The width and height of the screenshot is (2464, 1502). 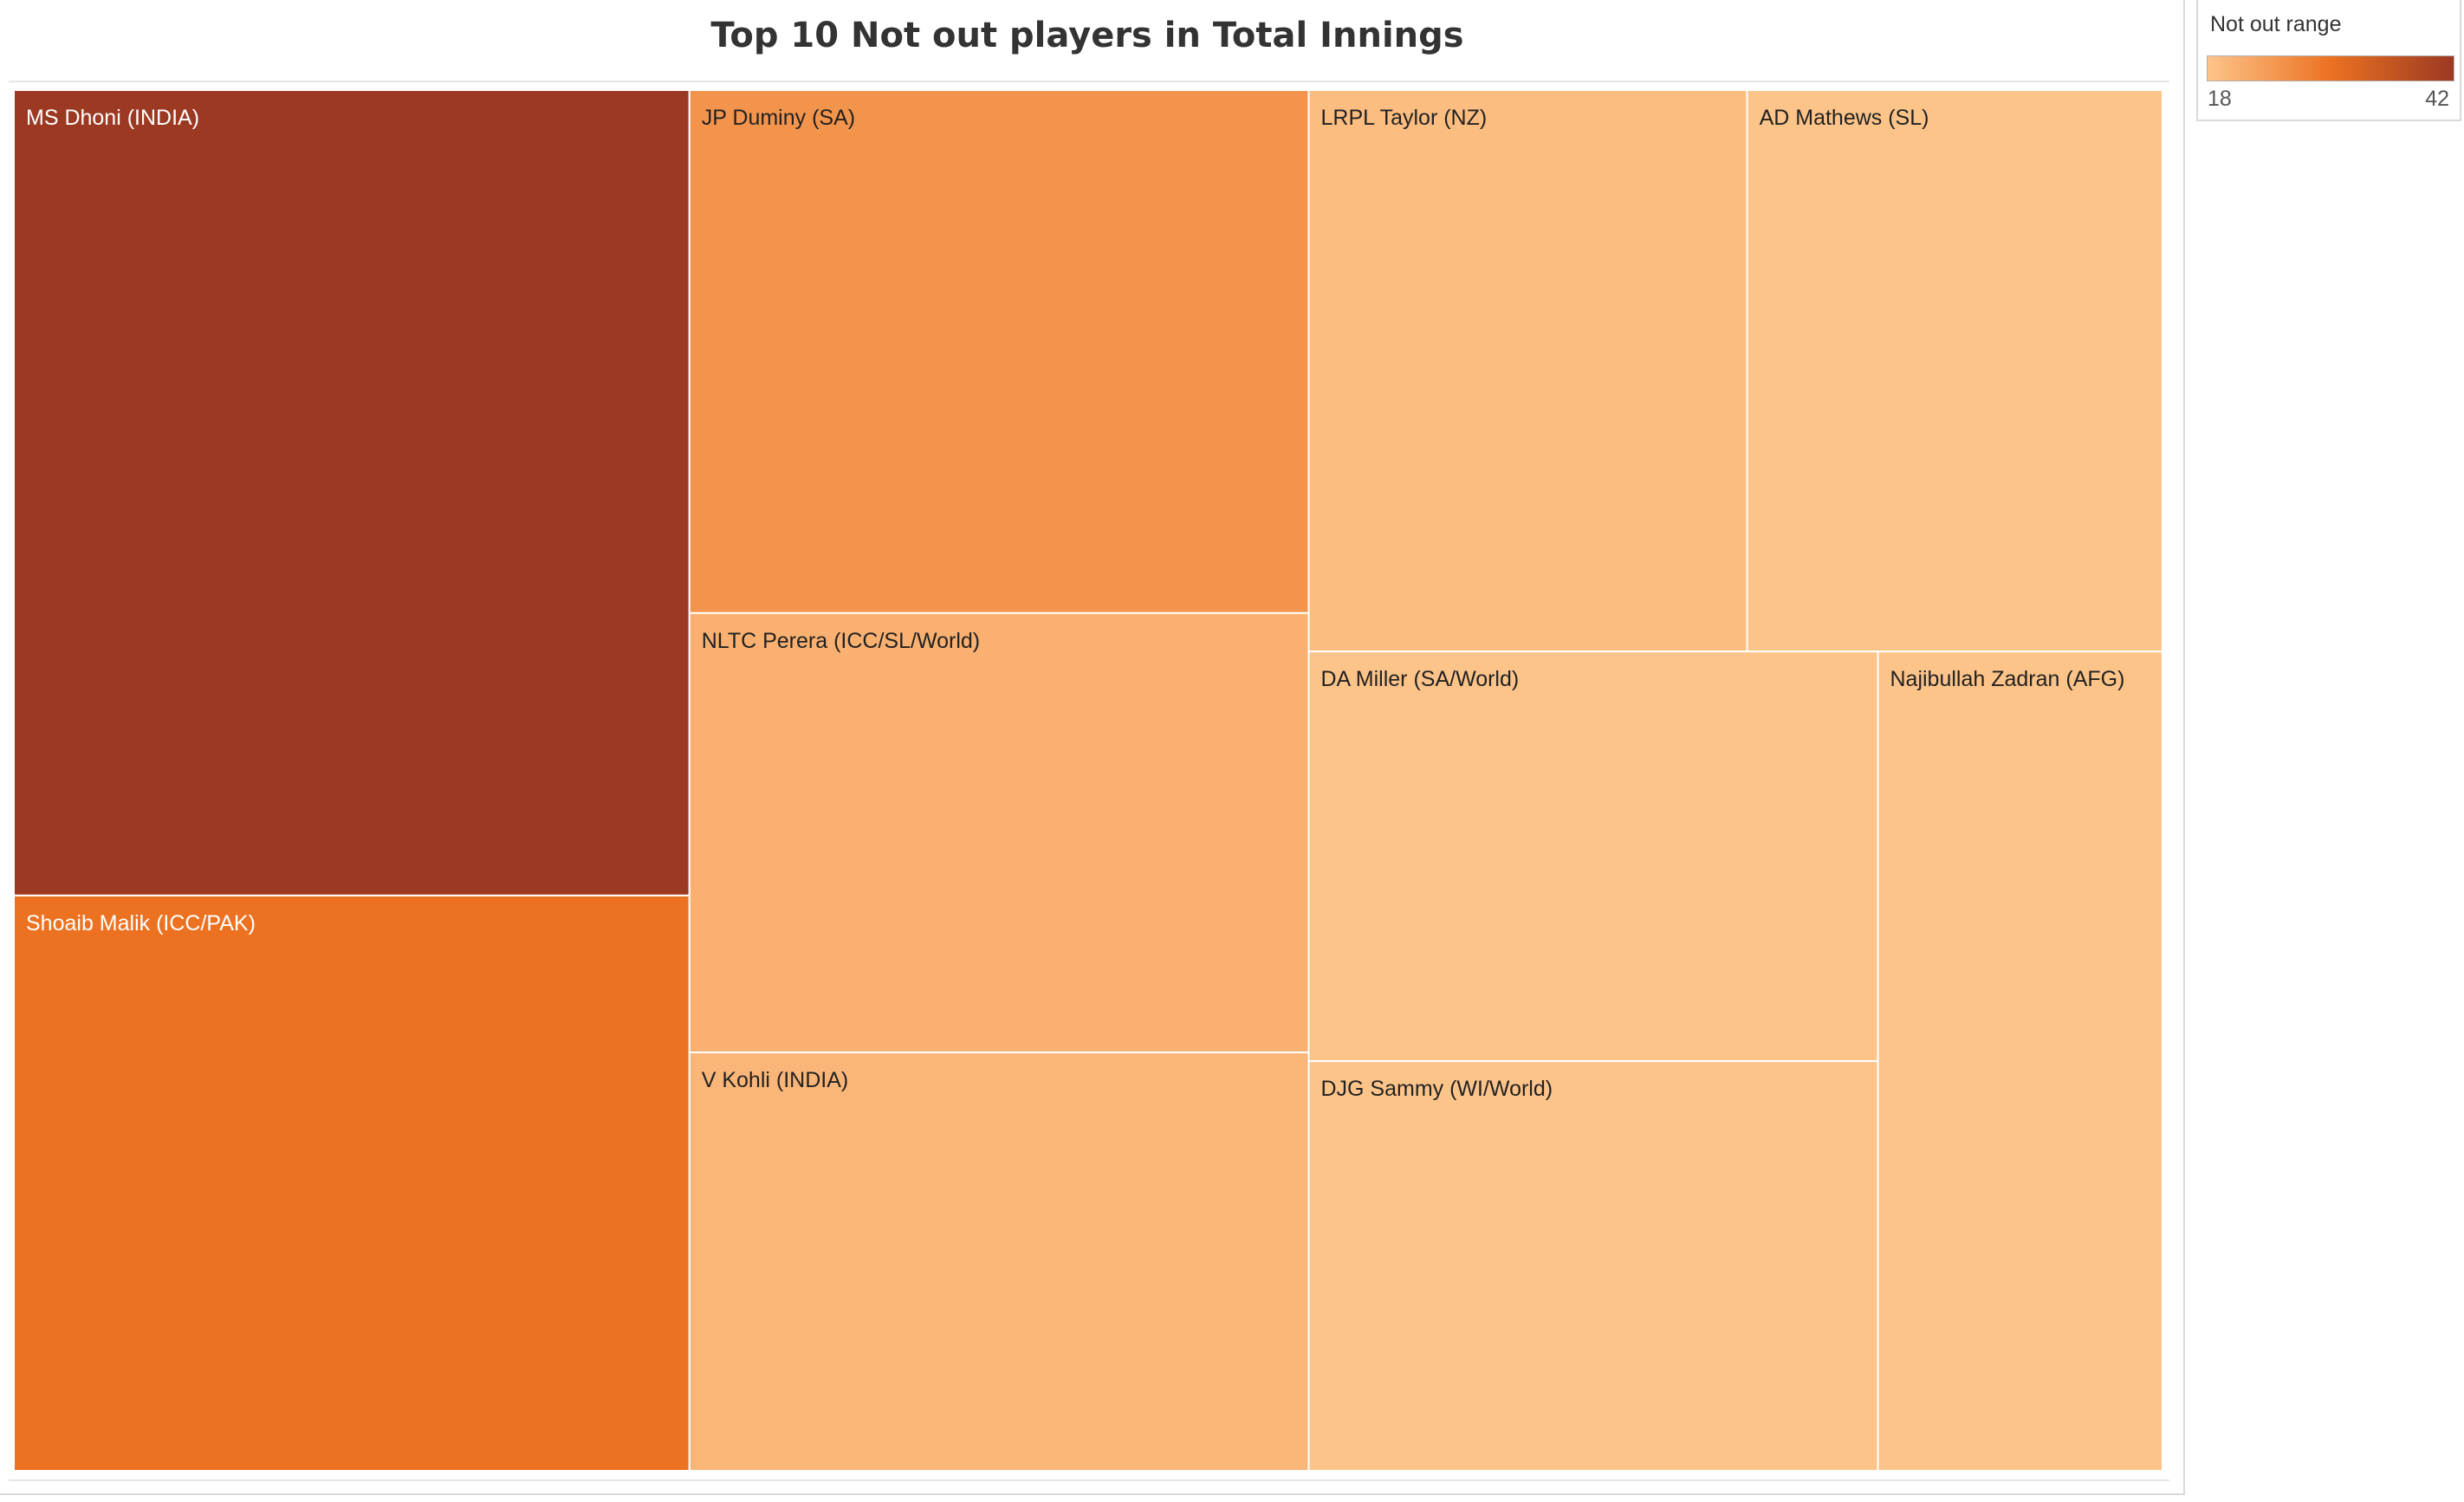 What do you see at coordinates (1404, 118) in the screenshot?
I see `treemap-cell-lrpl-taylor-nz-label: LRPL Taylor (NZ)` at bounding box center [1404, 118].